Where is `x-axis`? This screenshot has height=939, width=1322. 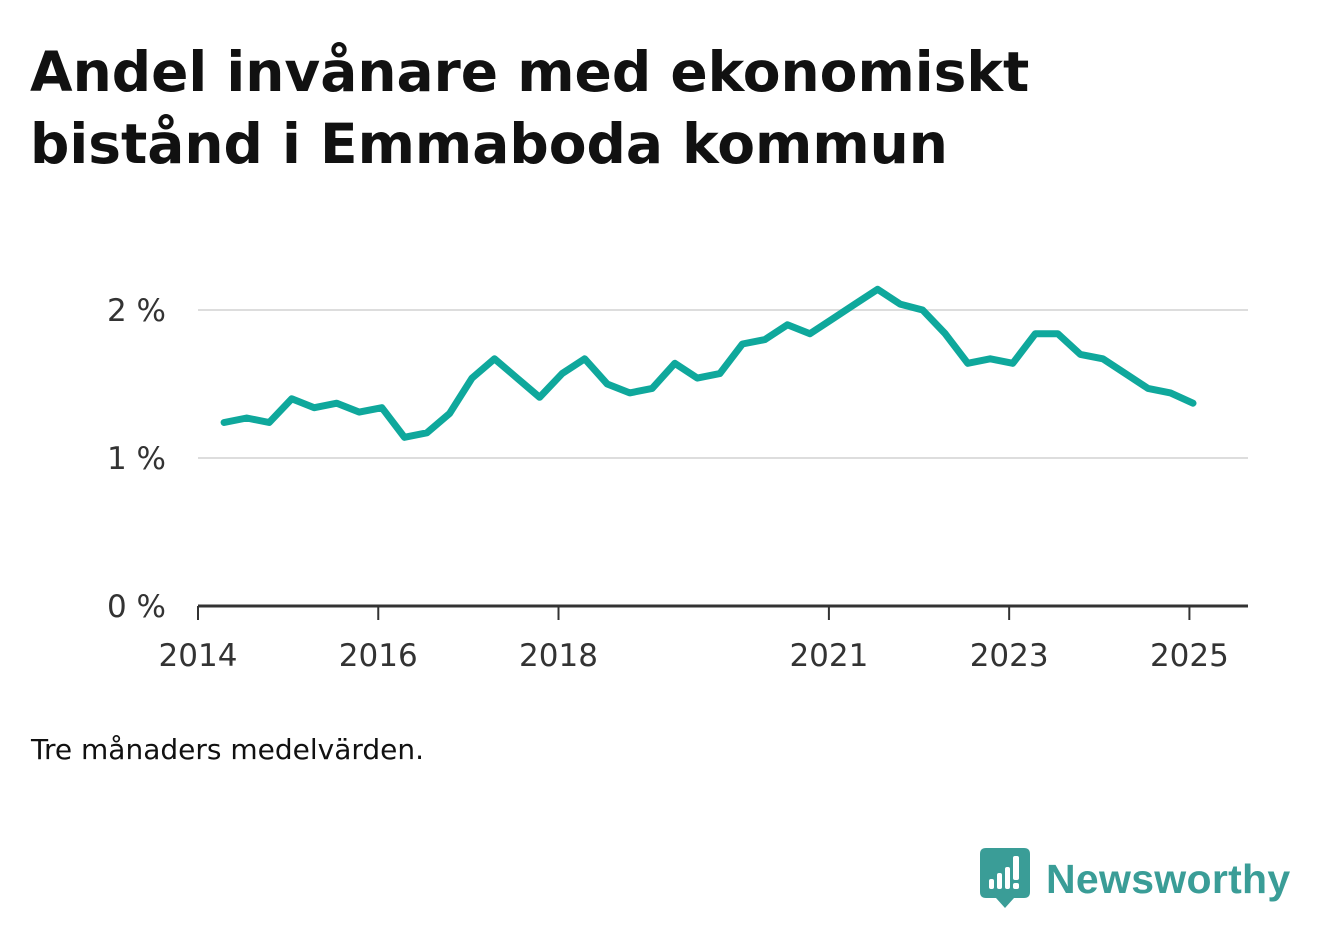 x-axis is located at coordinates (722, 612).